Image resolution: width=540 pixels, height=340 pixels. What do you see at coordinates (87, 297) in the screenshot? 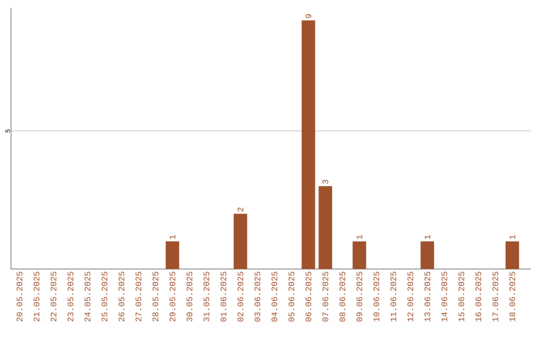
I see `x-tick-label: 24.05.2025` at bounding box center [87, 297].